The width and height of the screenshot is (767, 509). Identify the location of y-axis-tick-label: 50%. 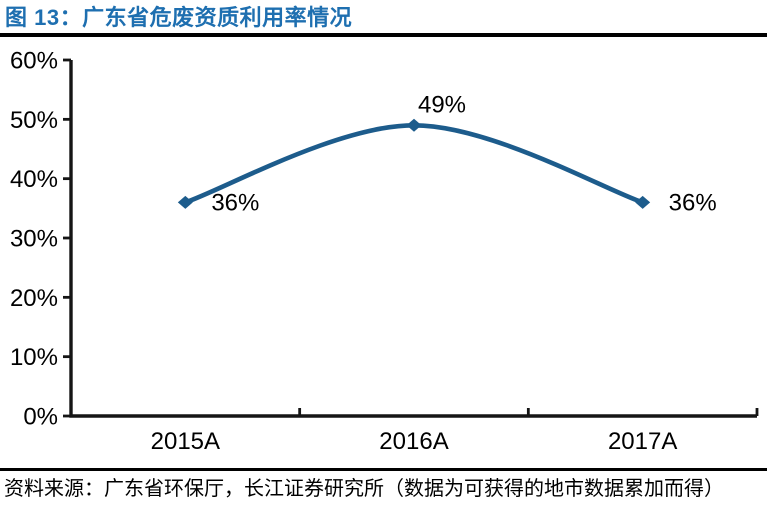
(34, 120).